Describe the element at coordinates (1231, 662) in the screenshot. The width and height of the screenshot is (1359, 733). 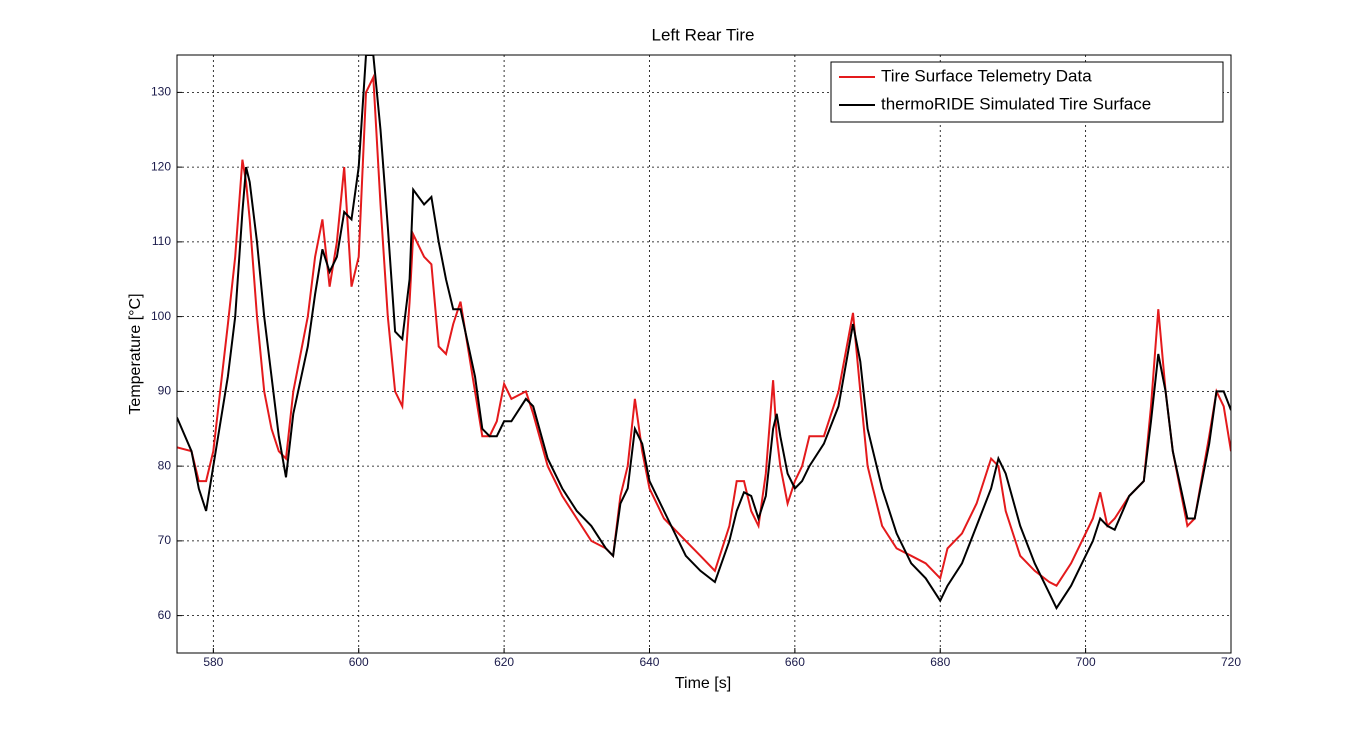
I see `x-tick-label: 720` at that location.